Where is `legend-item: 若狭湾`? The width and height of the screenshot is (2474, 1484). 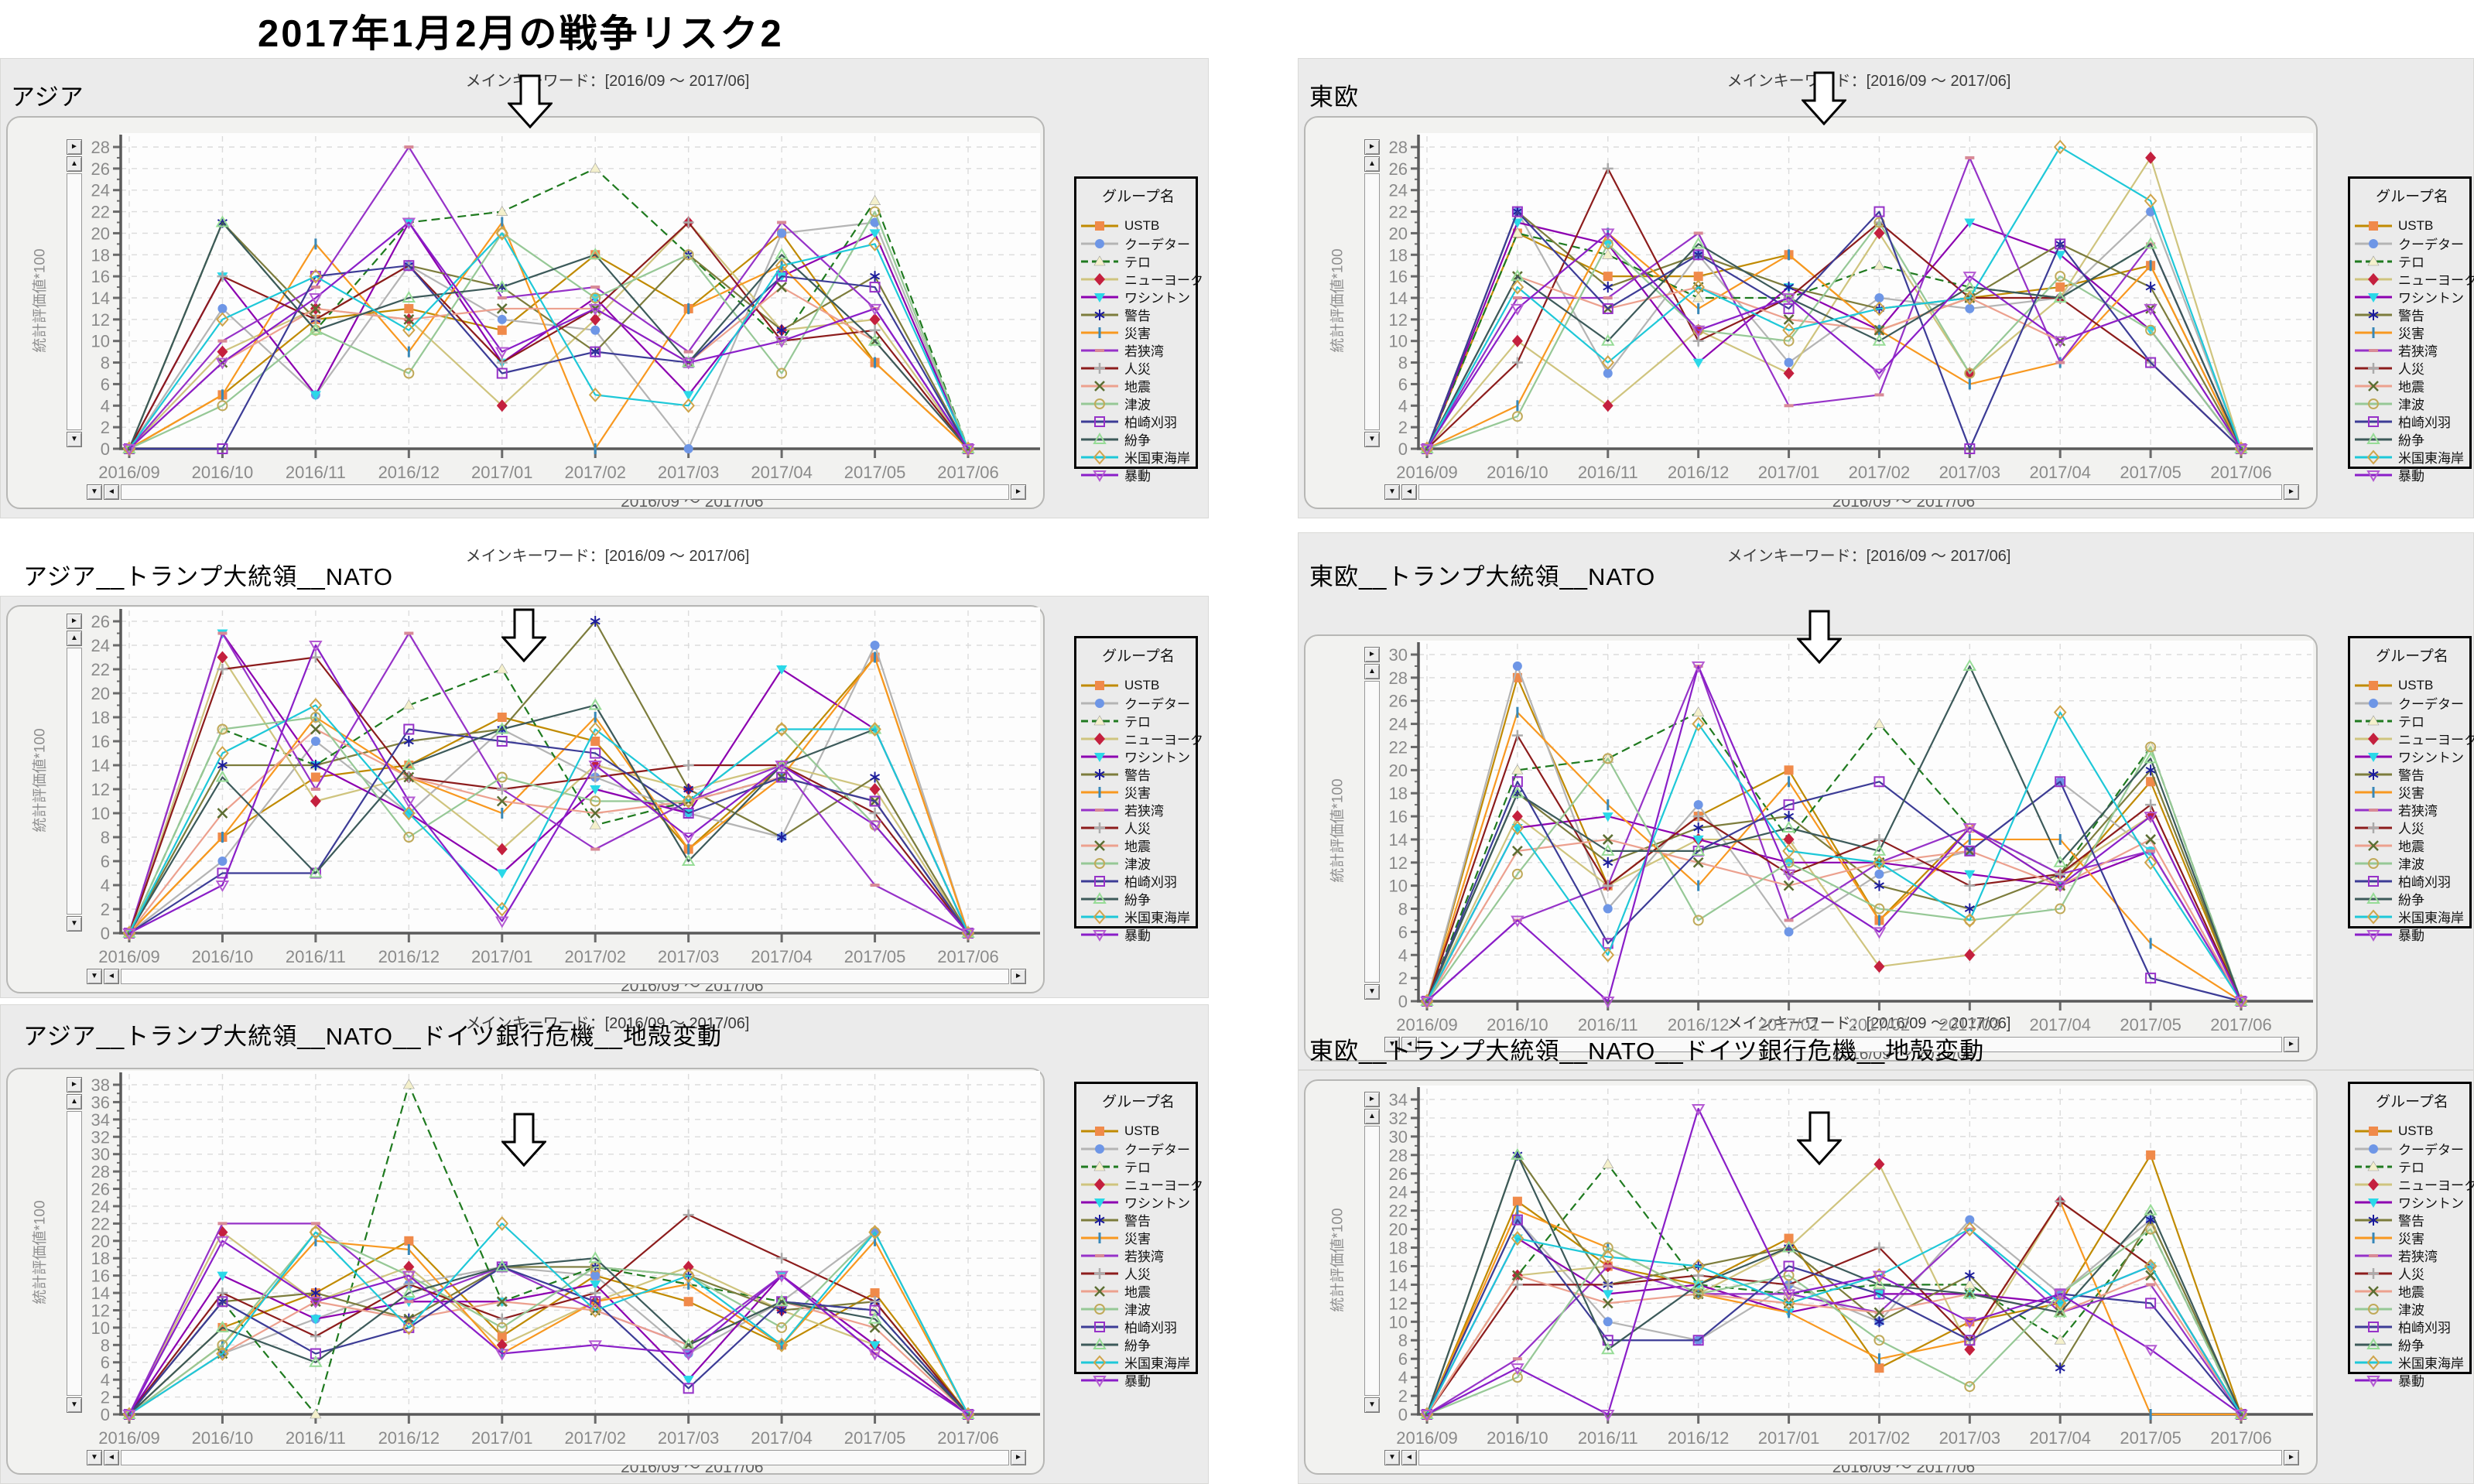
legend-item: 若狭湾 is located at coordinates (2412, 350).